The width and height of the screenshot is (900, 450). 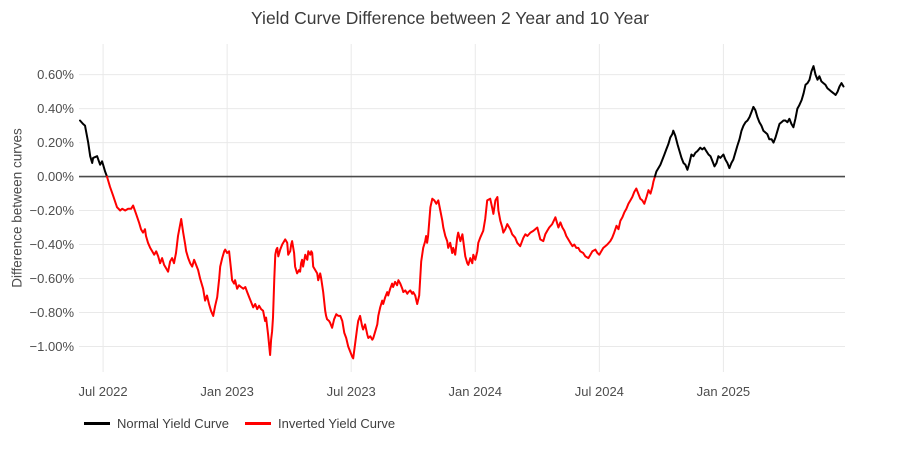 I want to click on y-tick-label: −1.00%, so click(x=51, y=346).